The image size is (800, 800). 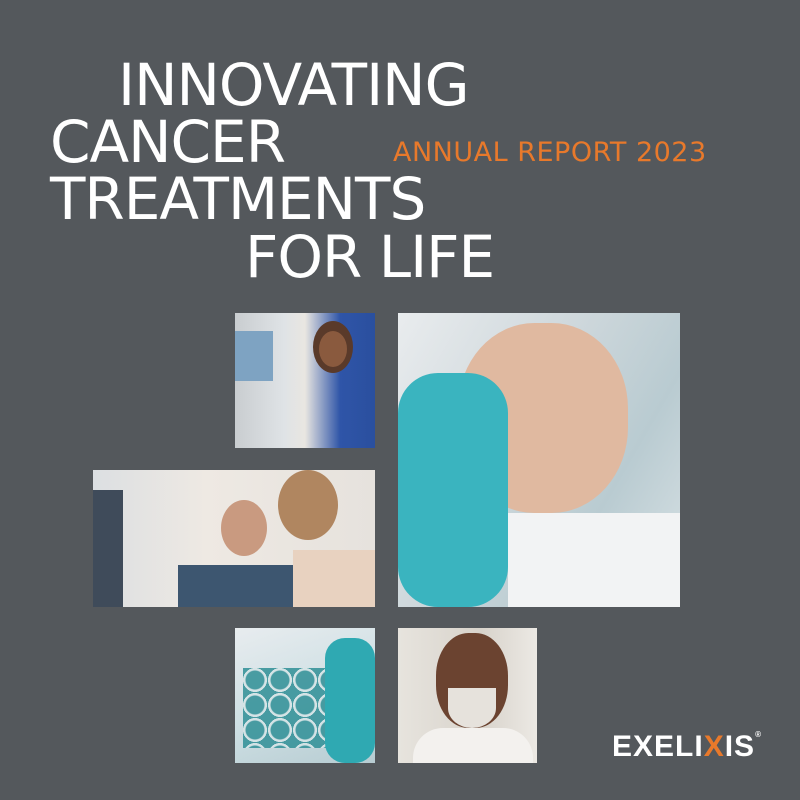 I want to click on photo-woman-at-computer, so click(x=305, y=380).